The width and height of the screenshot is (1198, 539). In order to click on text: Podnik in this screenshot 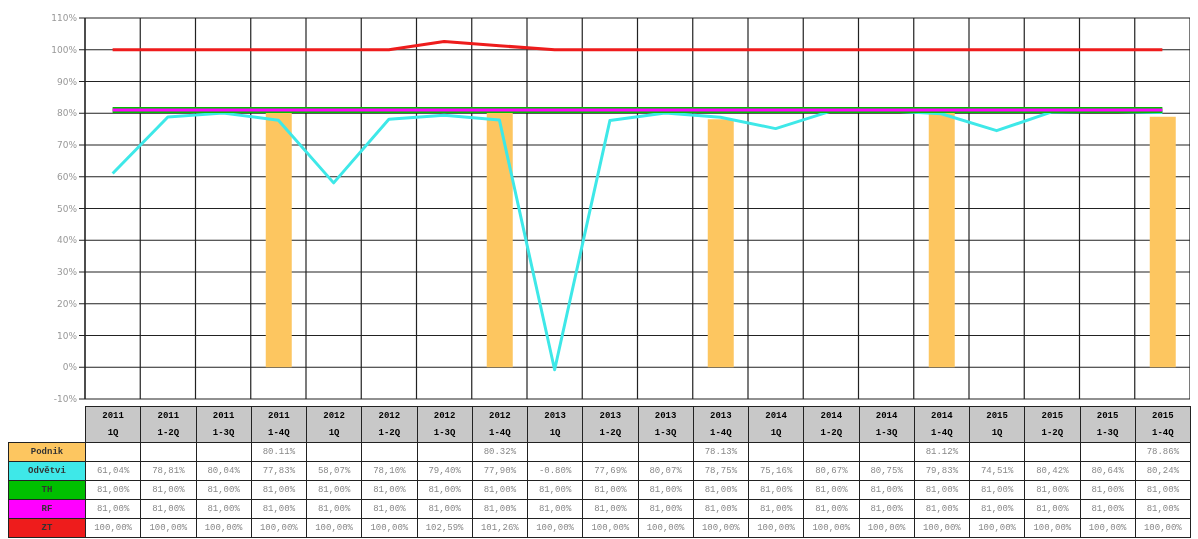, I will do `click(47, 452)`.